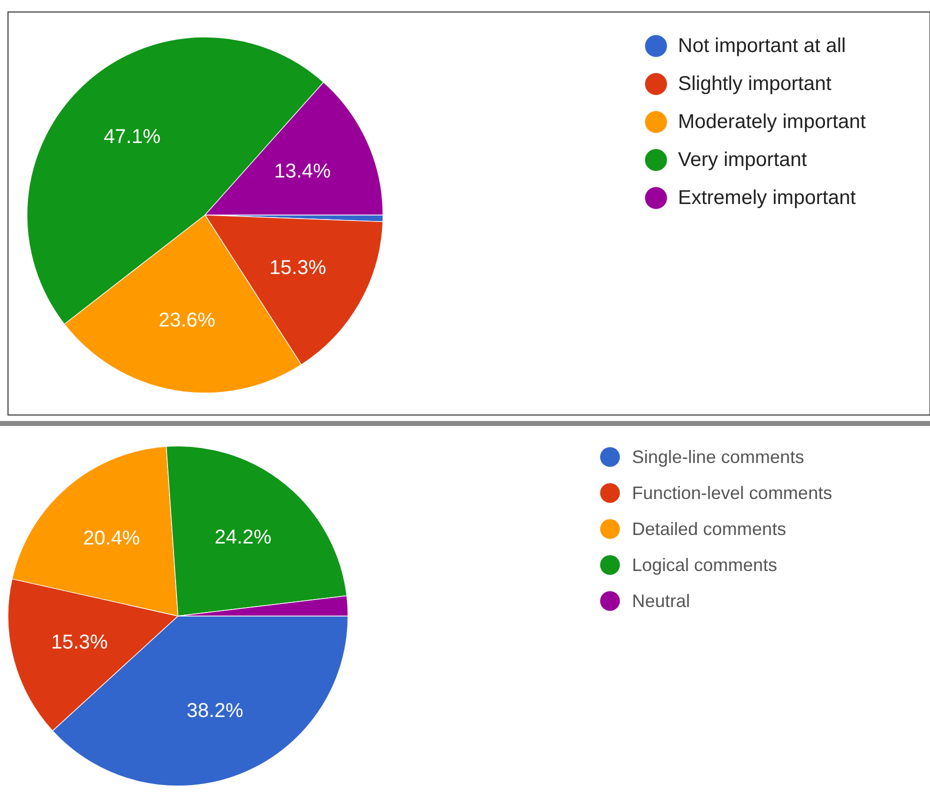 This screenshot has width=930, height=796. What do you see at coordinates (243, 537) in the screenshot?
I see `data-label: 24.2%` at bounding box center [243, 537].